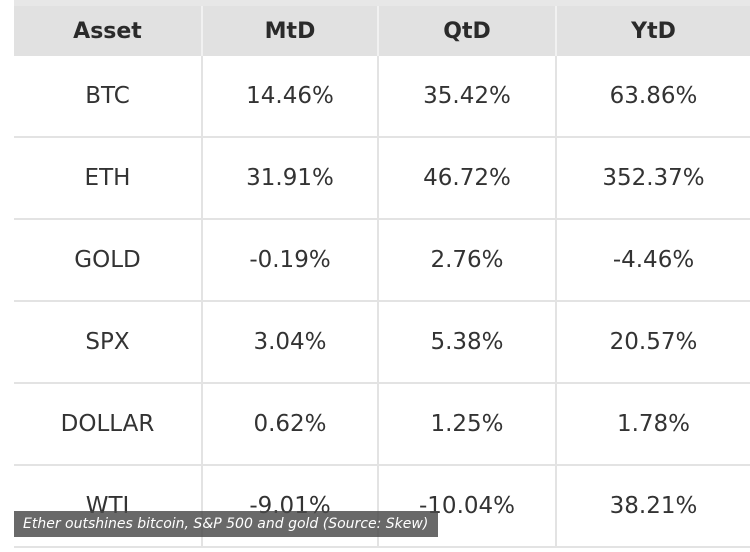  What do you see at coordinates (290, 31) in the screenshot?
I see `header-mtd: MtD` at bounding box center [290, 31].